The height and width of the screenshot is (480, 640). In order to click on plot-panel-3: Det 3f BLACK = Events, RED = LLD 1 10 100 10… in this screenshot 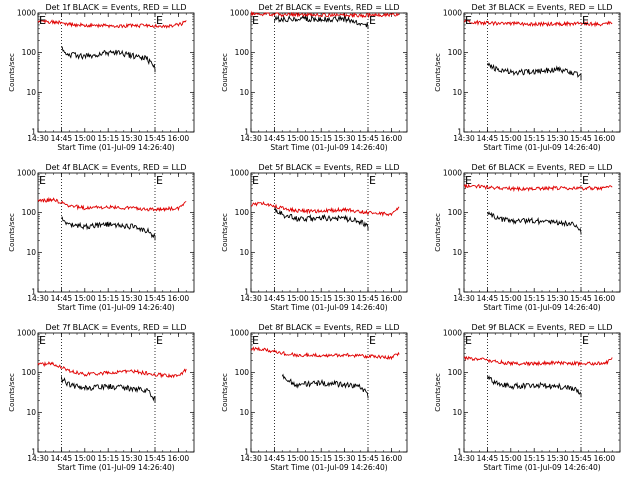, I will do `click(527, 77)`.